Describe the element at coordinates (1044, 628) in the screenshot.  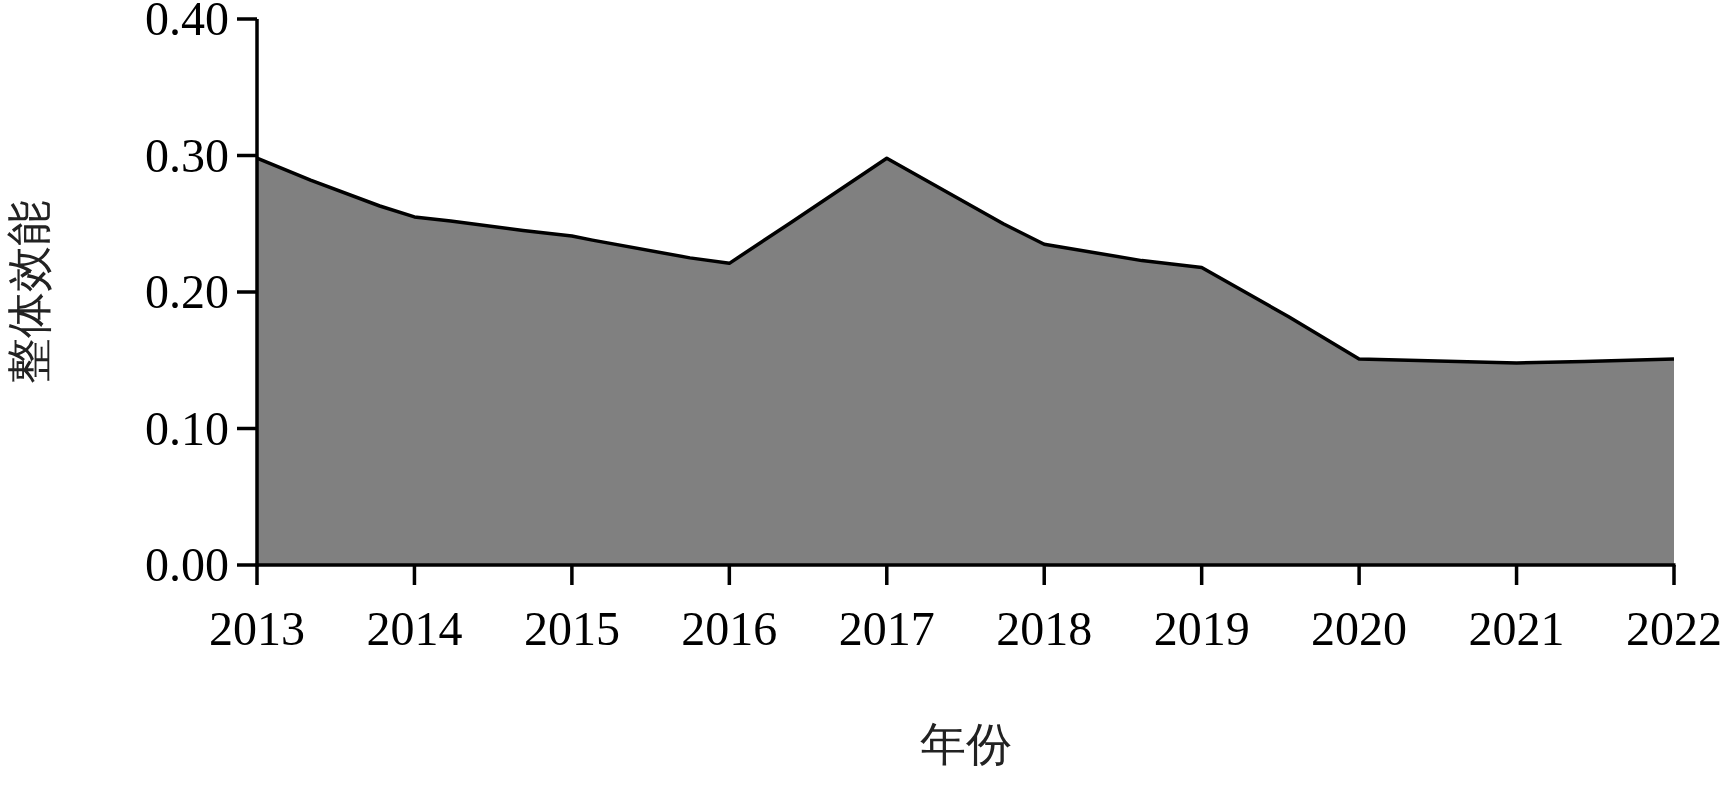
I see `x-tick-label: 2018` at that location.